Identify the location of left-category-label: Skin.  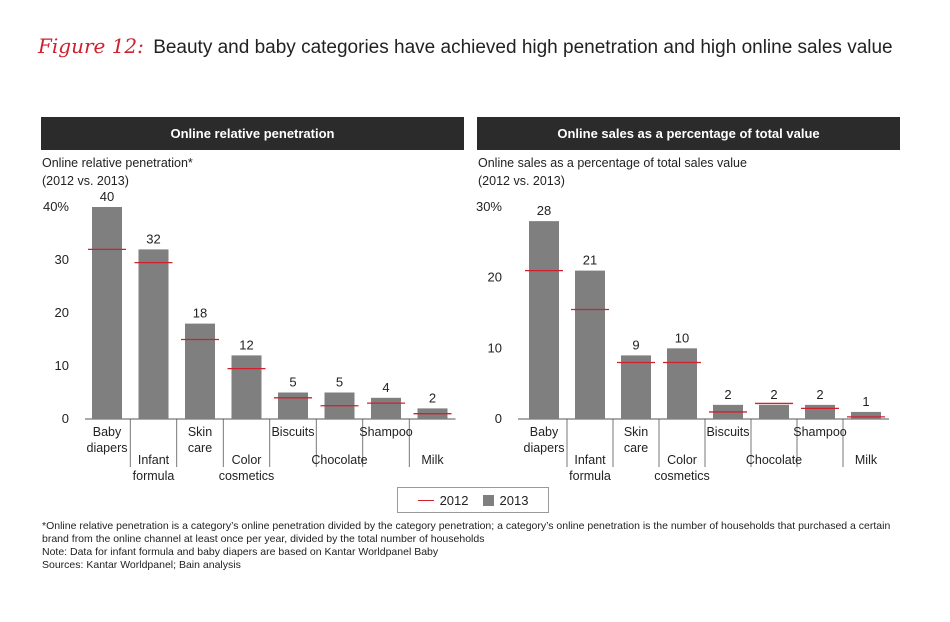
(200, 432).